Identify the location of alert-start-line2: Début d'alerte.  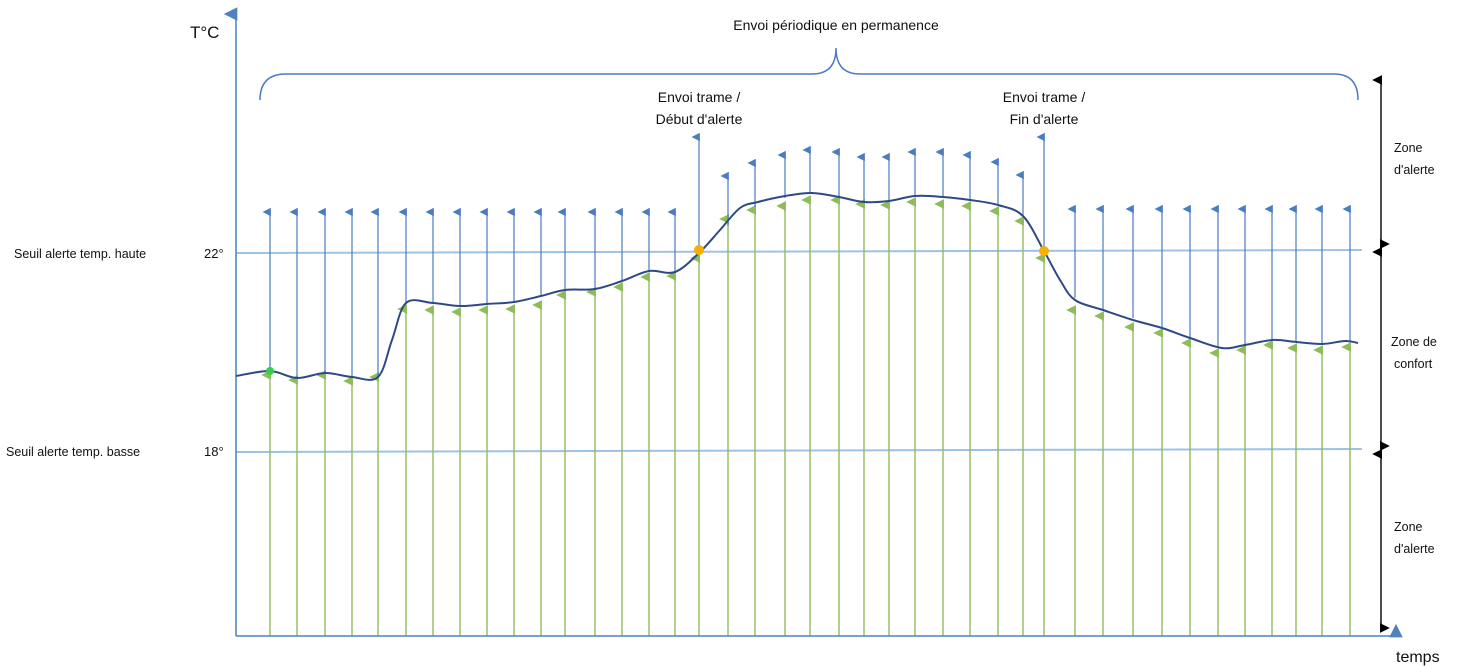
(699, 119).